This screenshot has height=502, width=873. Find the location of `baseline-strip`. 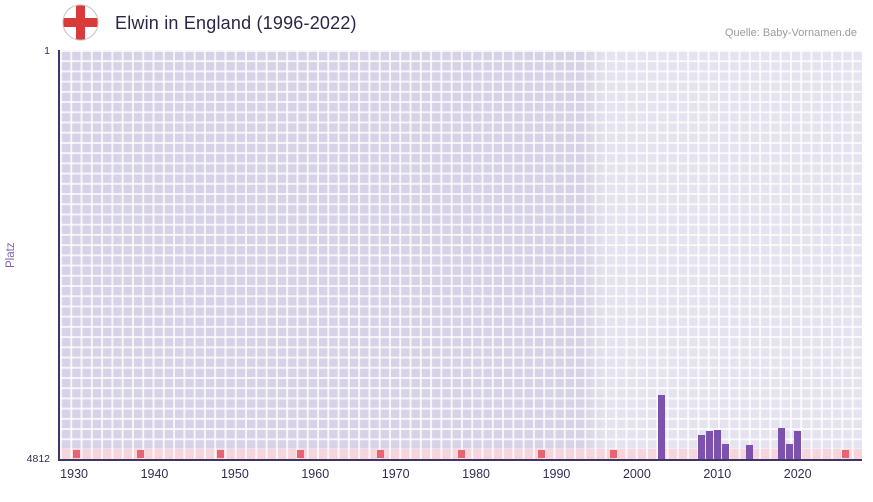

baseline-strip is located at coordinates (461, 454).